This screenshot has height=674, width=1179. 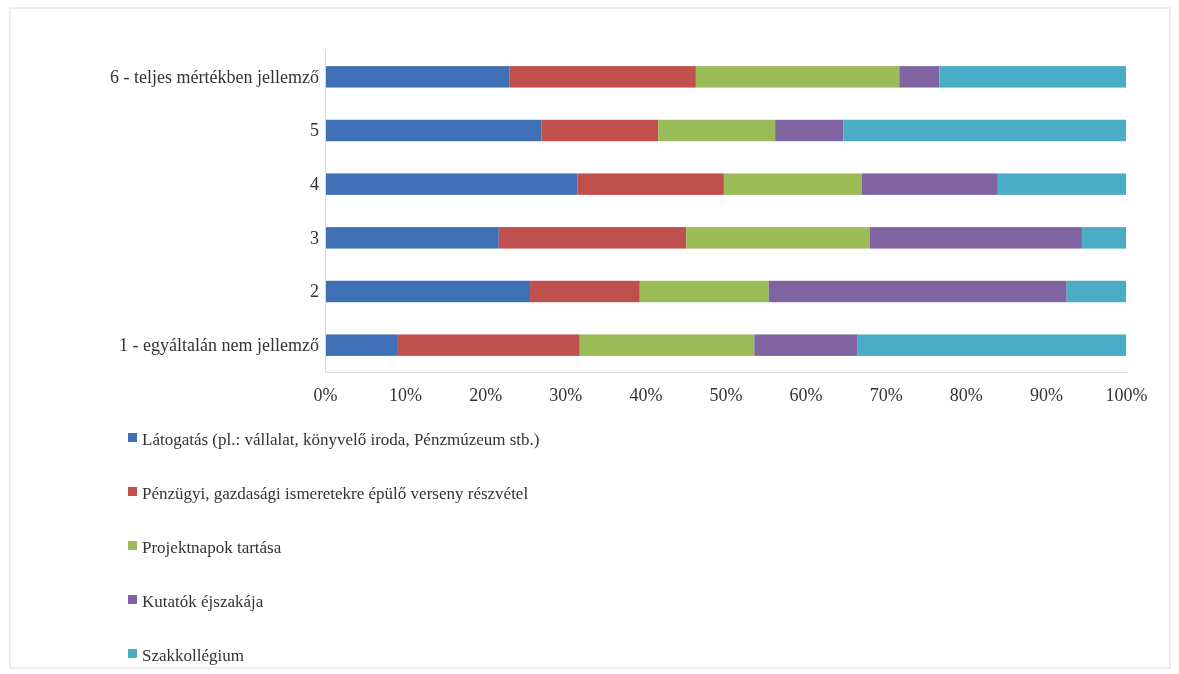 What do you see at coordinates (314, 291) in the screenshot?
I see `y-tick-label: 2` at bounding box center [314, 291].